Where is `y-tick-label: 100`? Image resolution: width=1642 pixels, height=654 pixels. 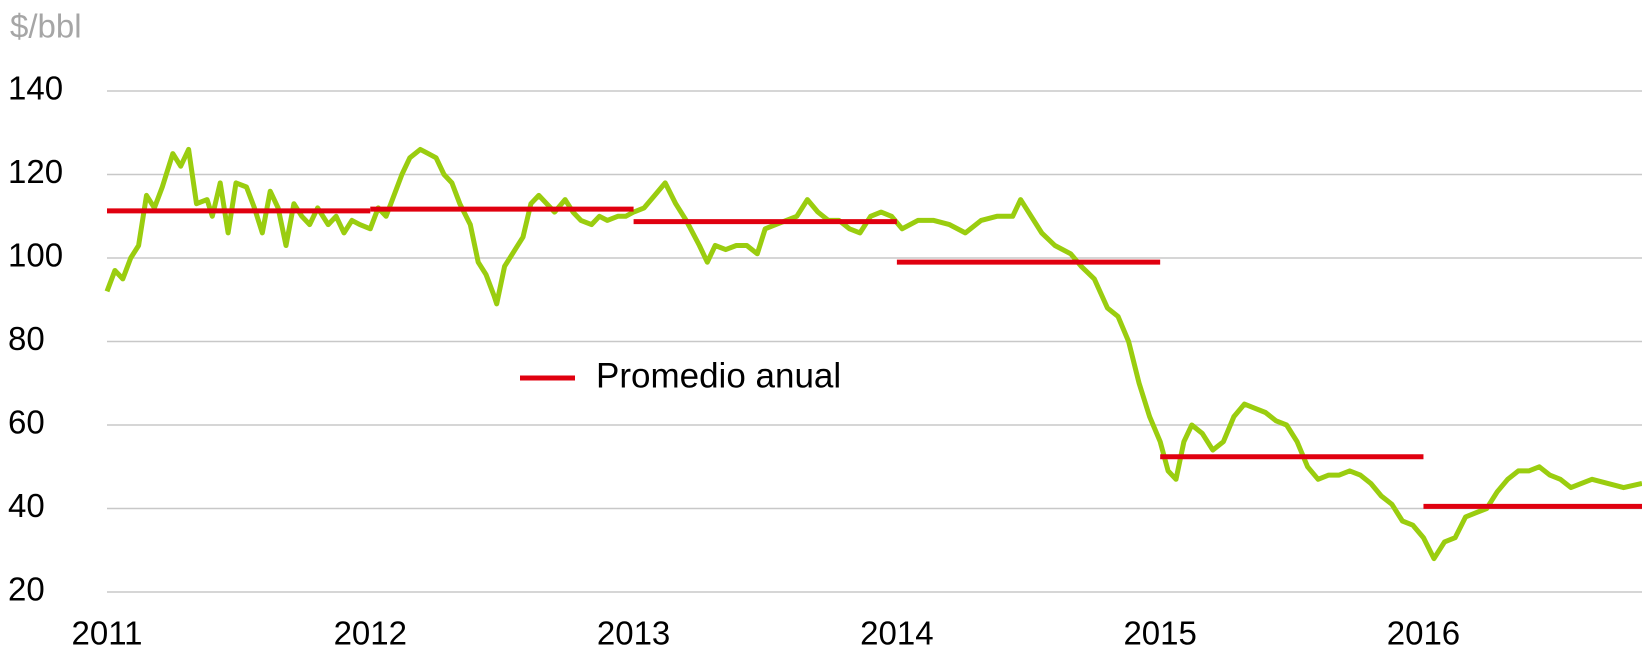
y-tick-label: 100 is located at coordinates (35, 255).